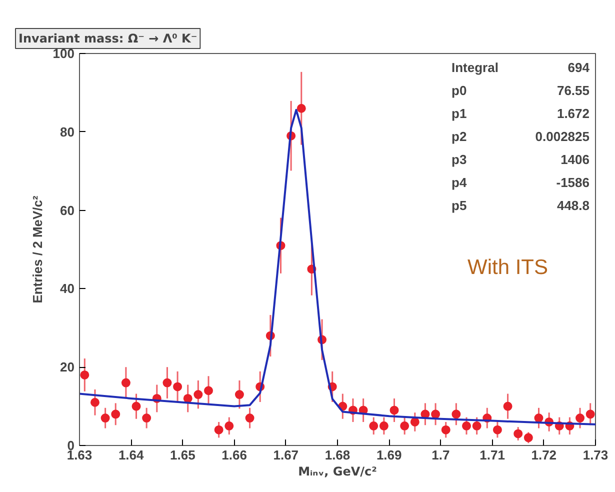 The height and width of the screenshot is (492, 615). I want to click on annotation: p3, so click(459, 159).